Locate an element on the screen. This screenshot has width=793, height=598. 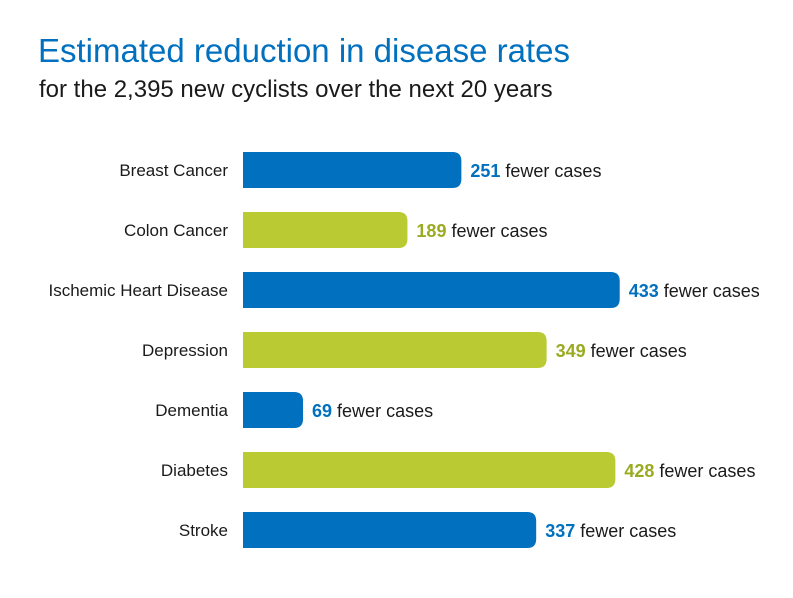
category-label: Stroke is located at coordinates (203, 530).